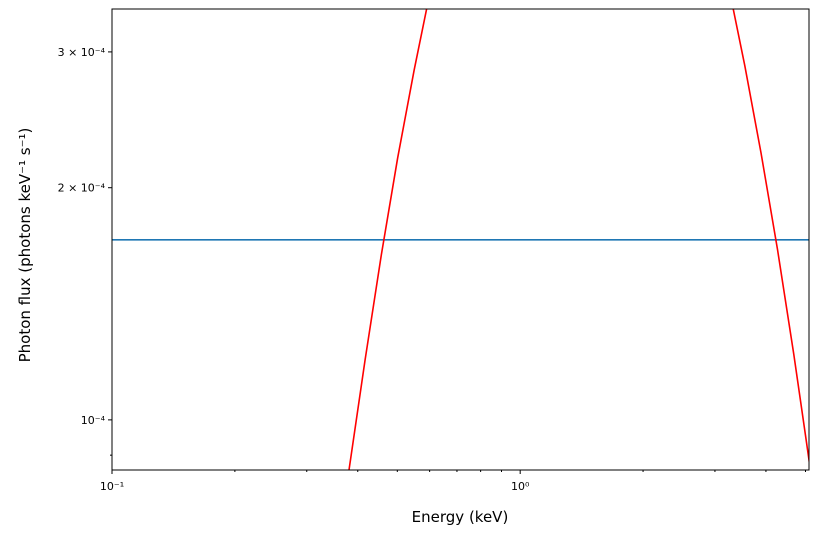  Describe the element at coordinates (93, 420) in the screenshot. I see `y-tick-label: 10⁻⁴` at that location.